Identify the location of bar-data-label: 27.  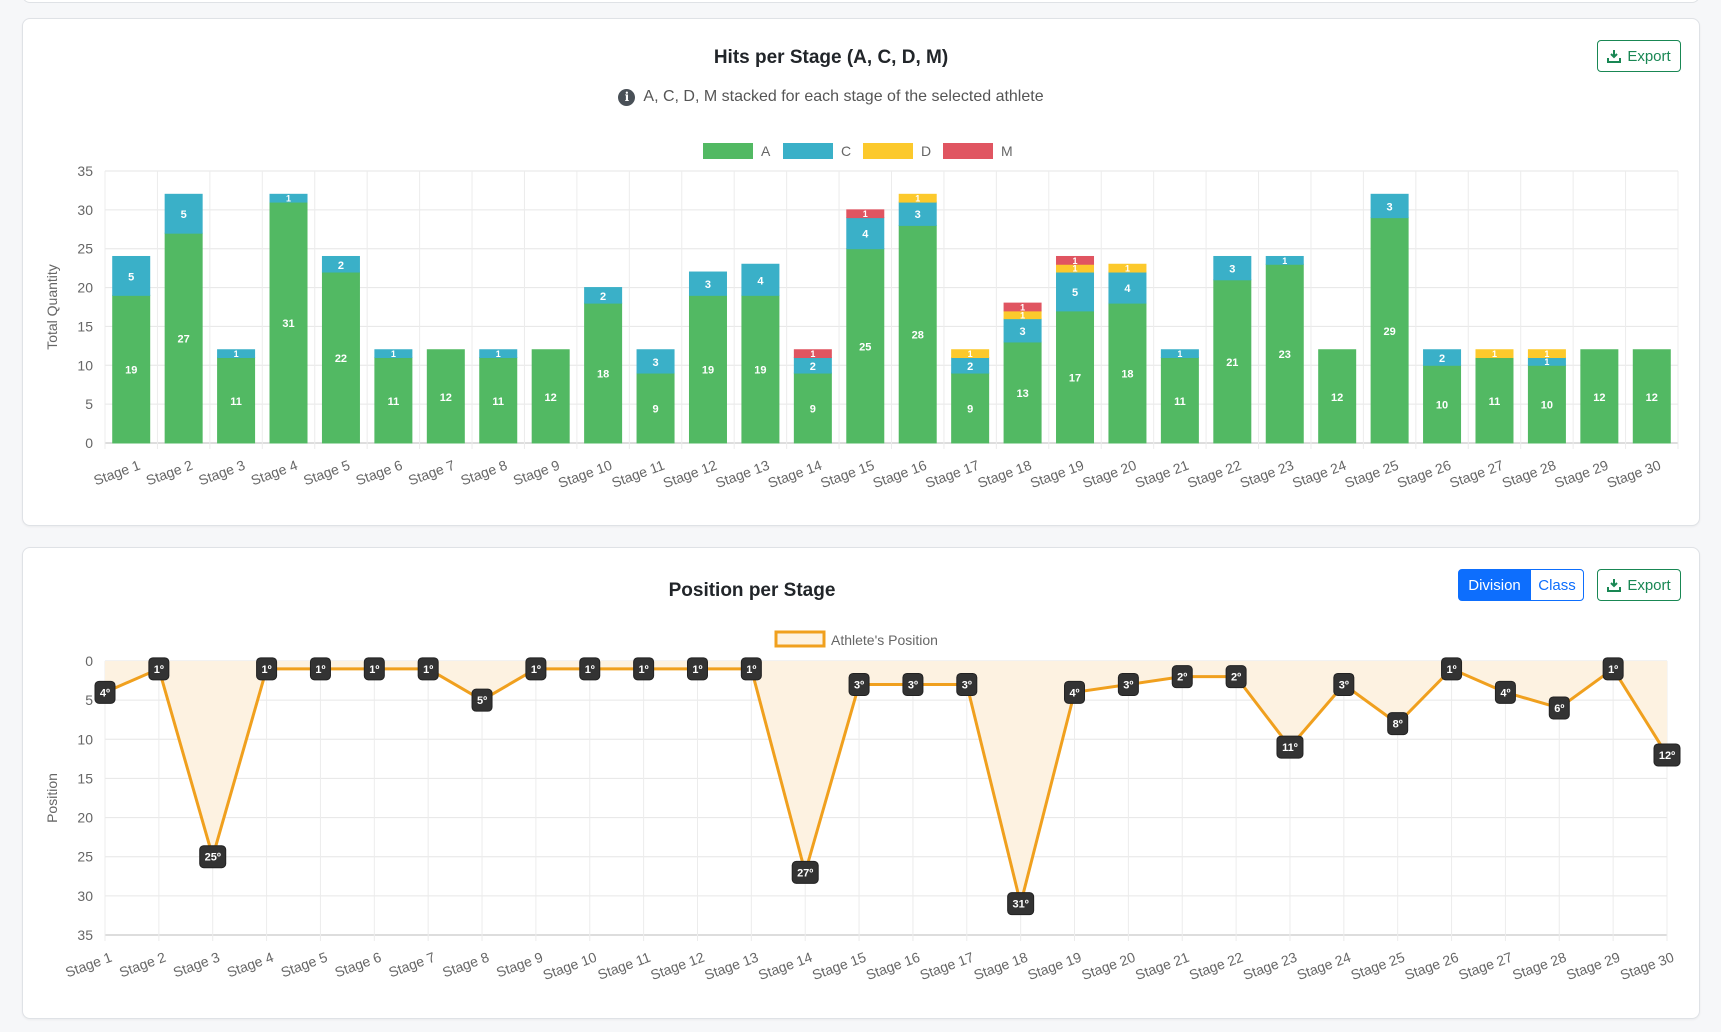
(184, 340).